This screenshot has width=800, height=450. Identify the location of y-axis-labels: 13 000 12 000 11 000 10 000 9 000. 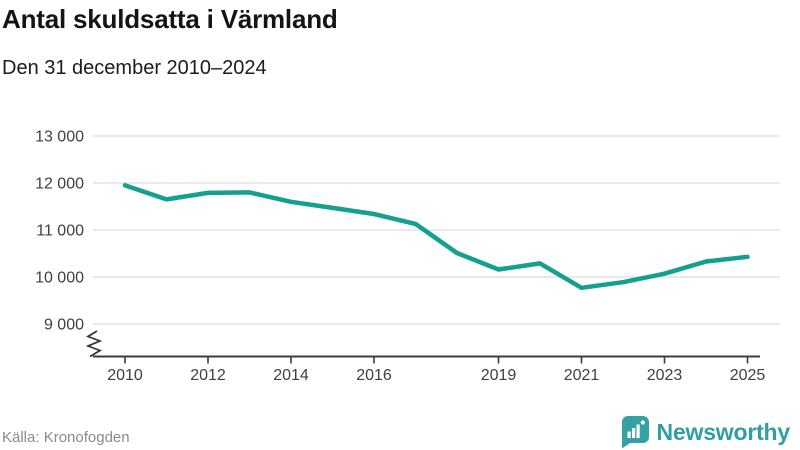
(59, 231).